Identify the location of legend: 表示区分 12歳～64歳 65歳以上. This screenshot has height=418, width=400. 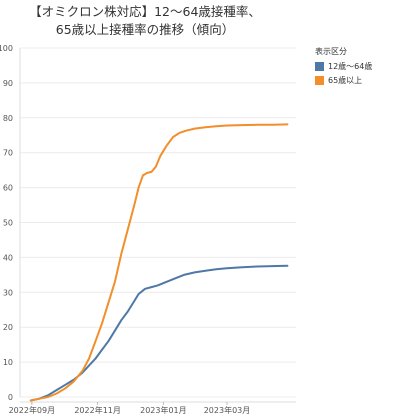
(343, 67).